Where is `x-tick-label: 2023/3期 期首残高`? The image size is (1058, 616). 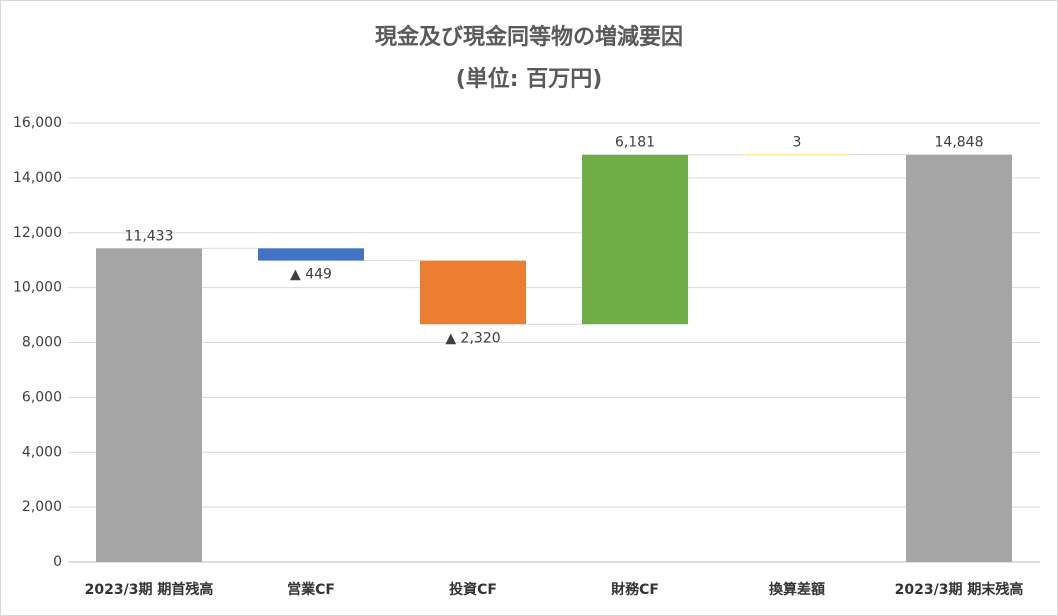
x-tick-label: 2023/3期 期首残高 is located at coordinates (149, 589).